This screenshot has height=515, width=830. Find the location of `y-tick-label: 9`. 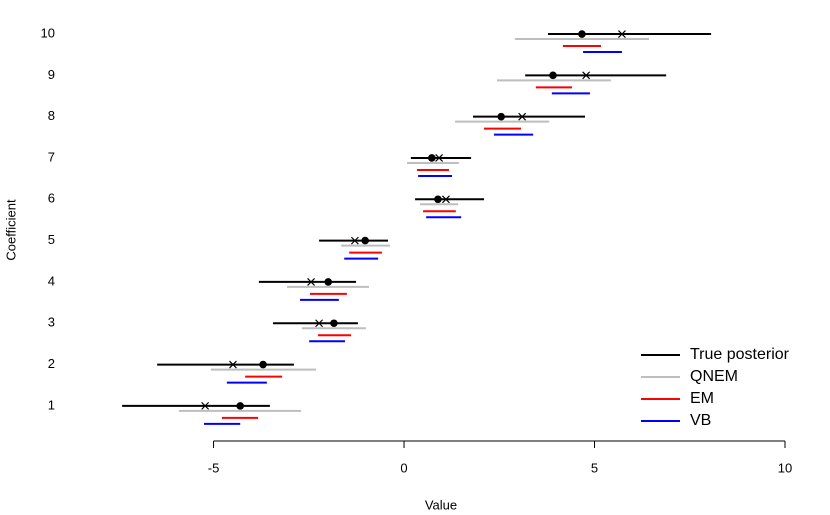

y-tick-label: 9 is located at coordinates (51, 74).